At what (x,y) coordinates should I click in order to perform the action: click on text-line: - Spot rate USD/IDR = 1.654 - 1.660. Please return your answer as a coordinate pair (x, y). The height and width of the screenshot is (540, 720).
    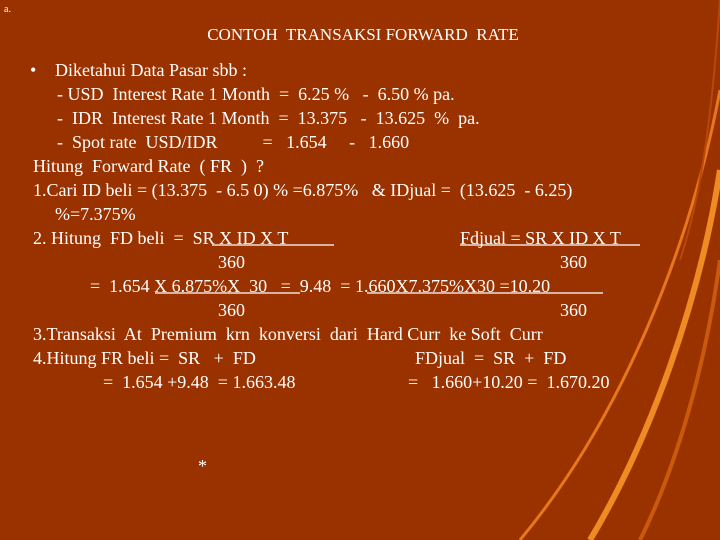
    Looking at the image, I should click on (233, 142).